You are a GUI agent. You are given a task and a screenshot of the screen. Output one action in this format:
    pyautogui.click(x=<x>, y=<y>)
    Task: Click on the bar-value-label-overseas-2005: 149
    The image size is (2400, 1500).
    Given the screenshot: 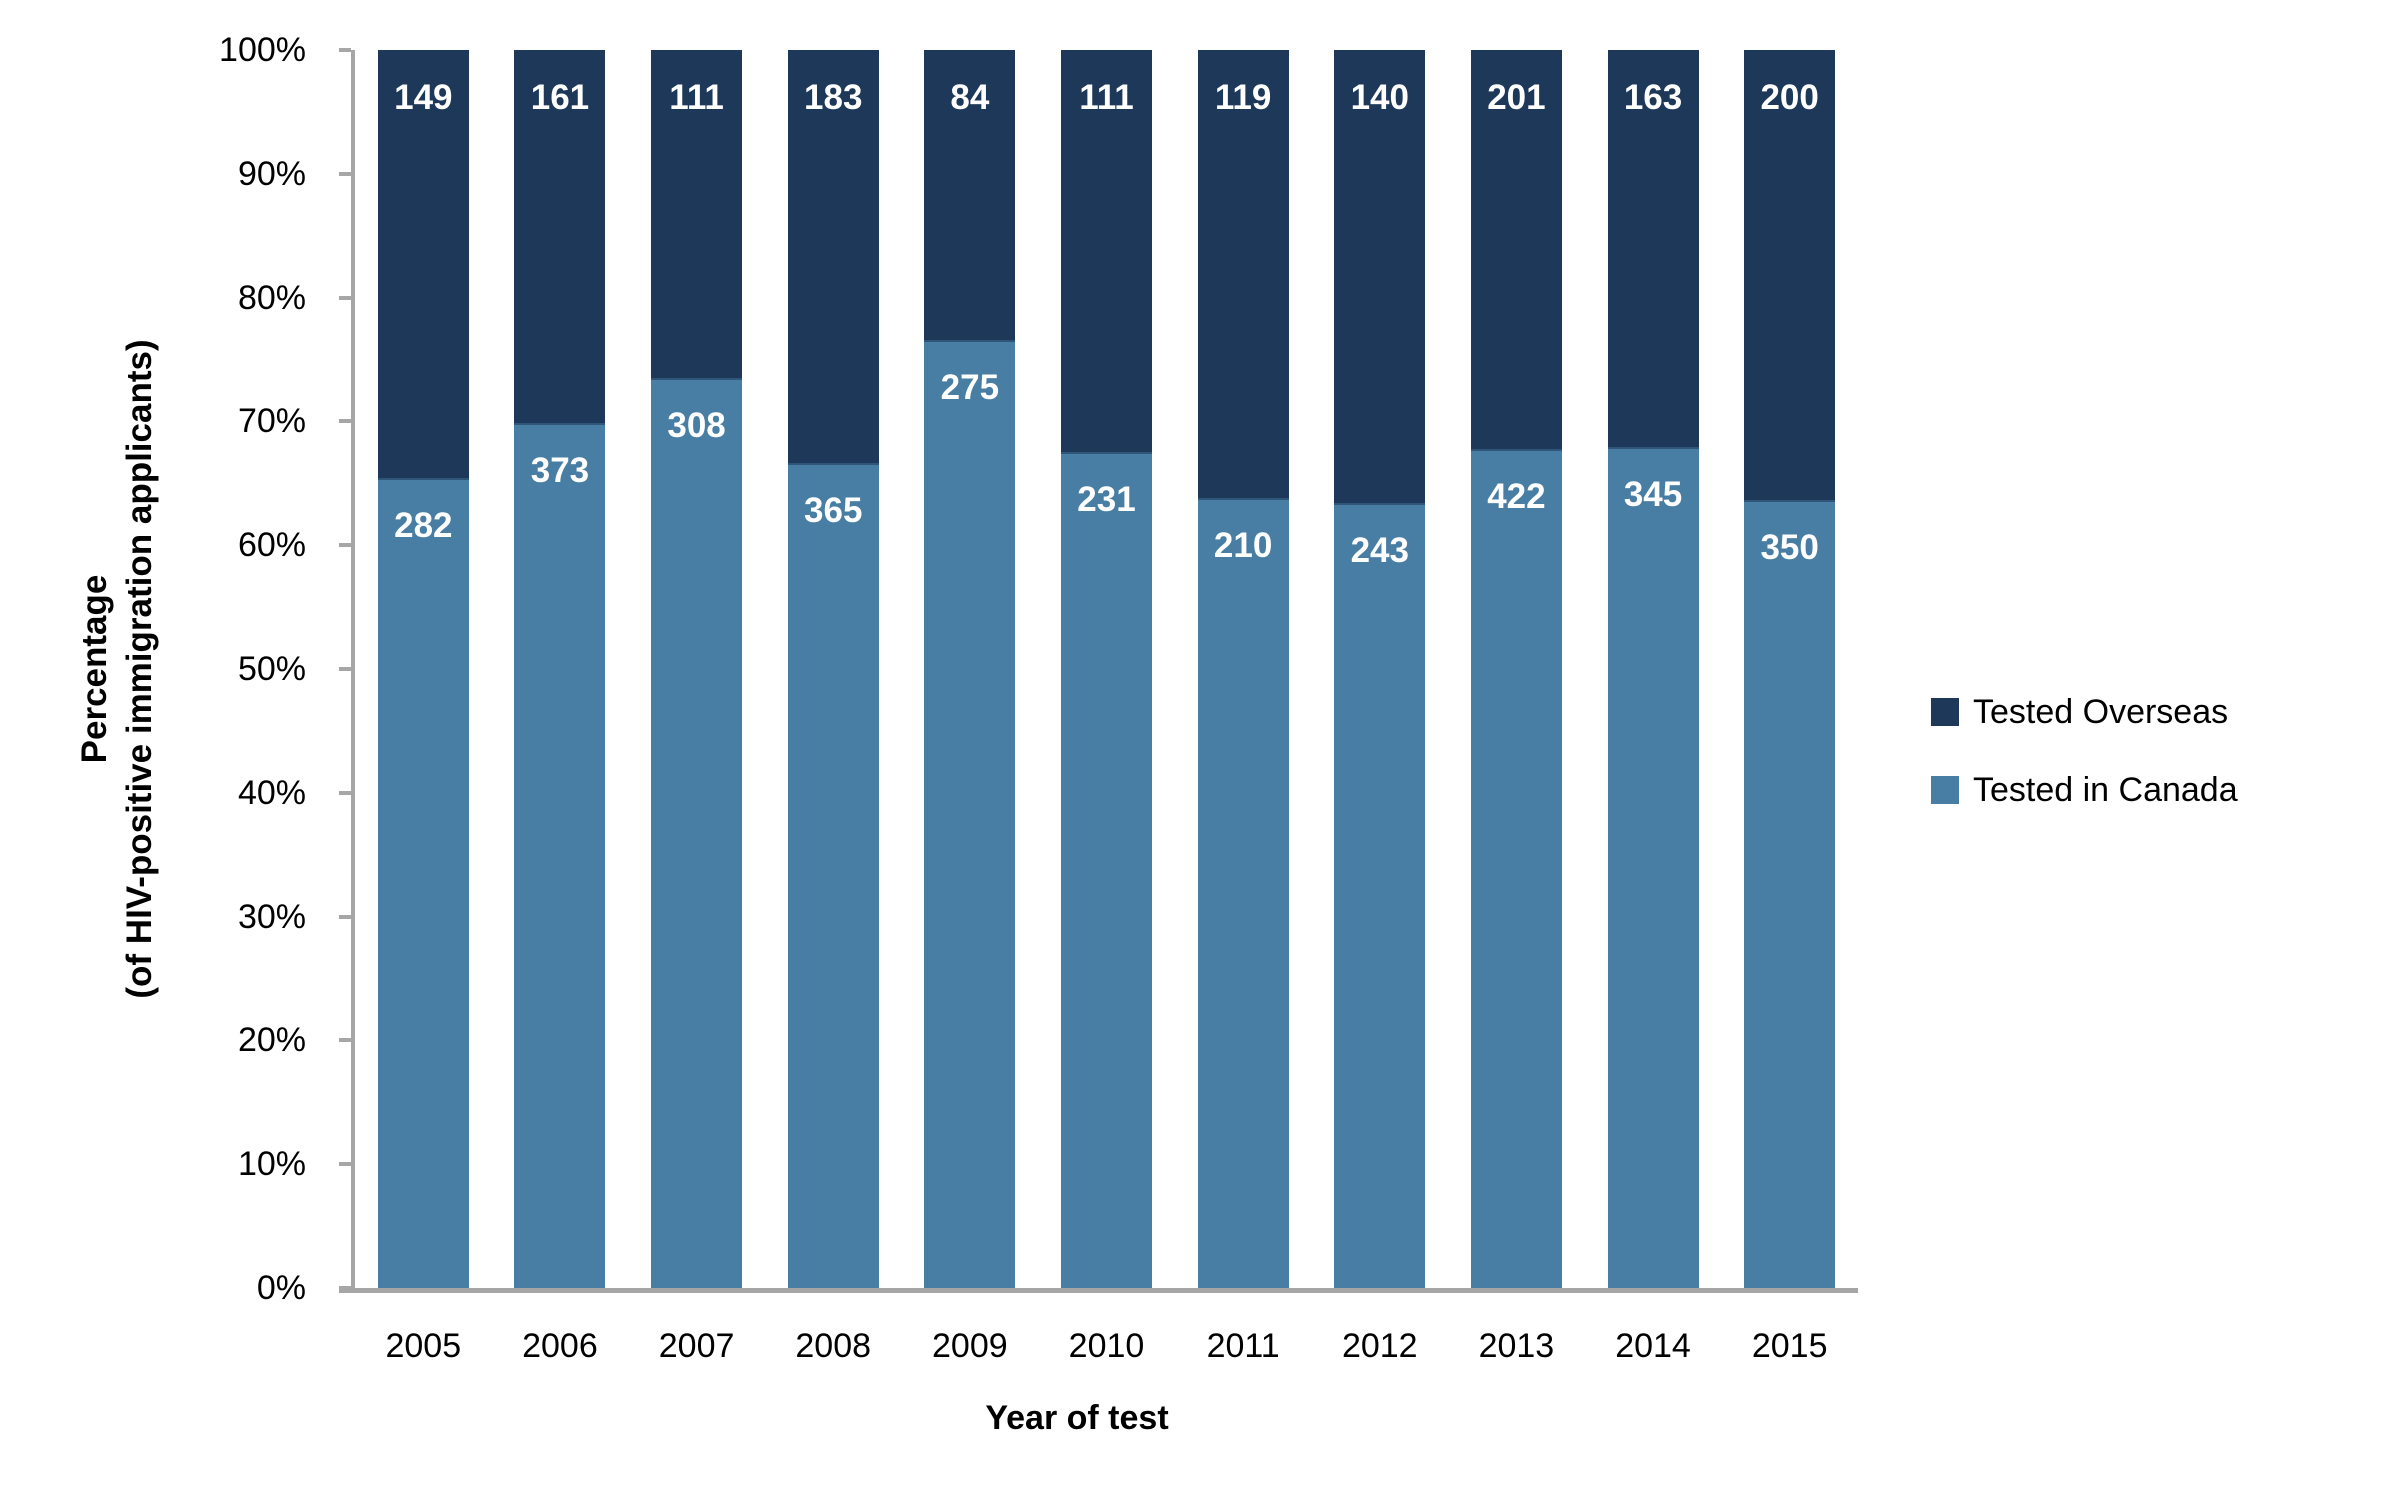 What is the action you would take?
    pyautogui.click(x=423, y=97)
    